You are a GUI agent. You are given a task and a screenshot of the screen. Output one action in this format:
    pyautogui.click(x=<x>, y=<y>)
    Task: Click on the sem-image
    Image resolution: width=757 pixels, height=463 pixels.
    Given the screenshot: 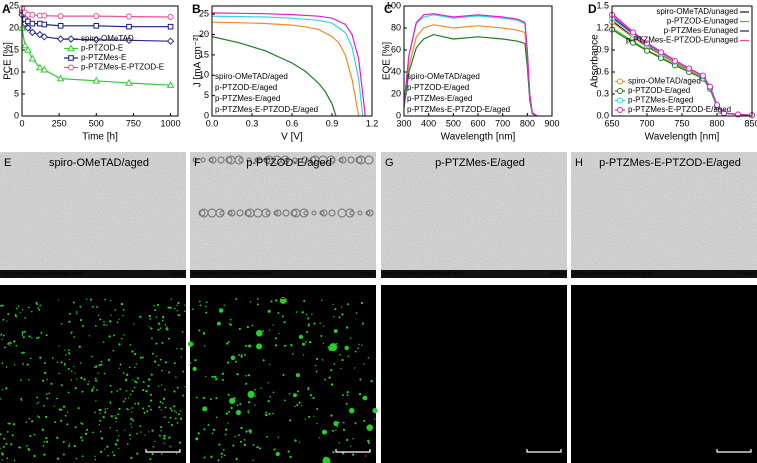 What is the action you would take?
    pyautogui.click(x=664, y=215)
    